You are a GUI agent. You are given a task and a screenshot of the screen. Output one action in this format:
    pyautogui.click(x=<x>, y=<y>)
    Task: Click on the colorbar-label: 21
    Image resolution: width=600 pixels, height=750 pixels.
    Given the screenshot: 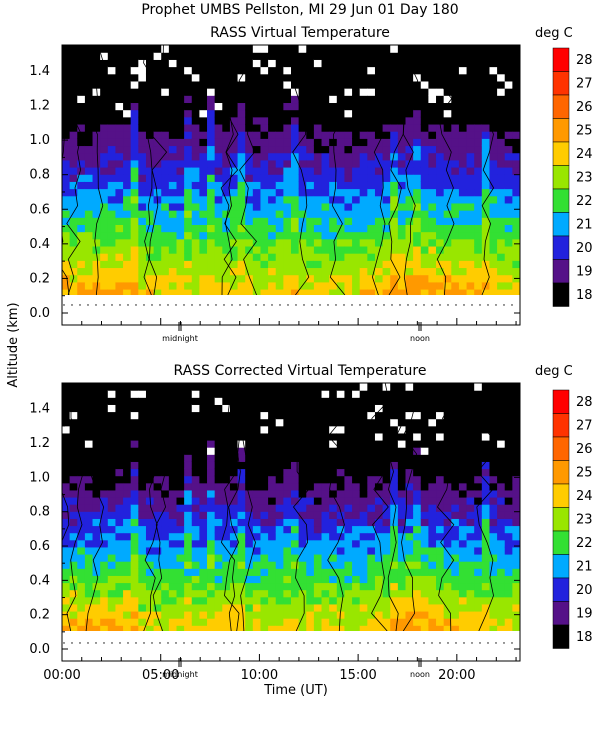 What is the action you would take?
    pyautogui.click(x=584, y=225)
    